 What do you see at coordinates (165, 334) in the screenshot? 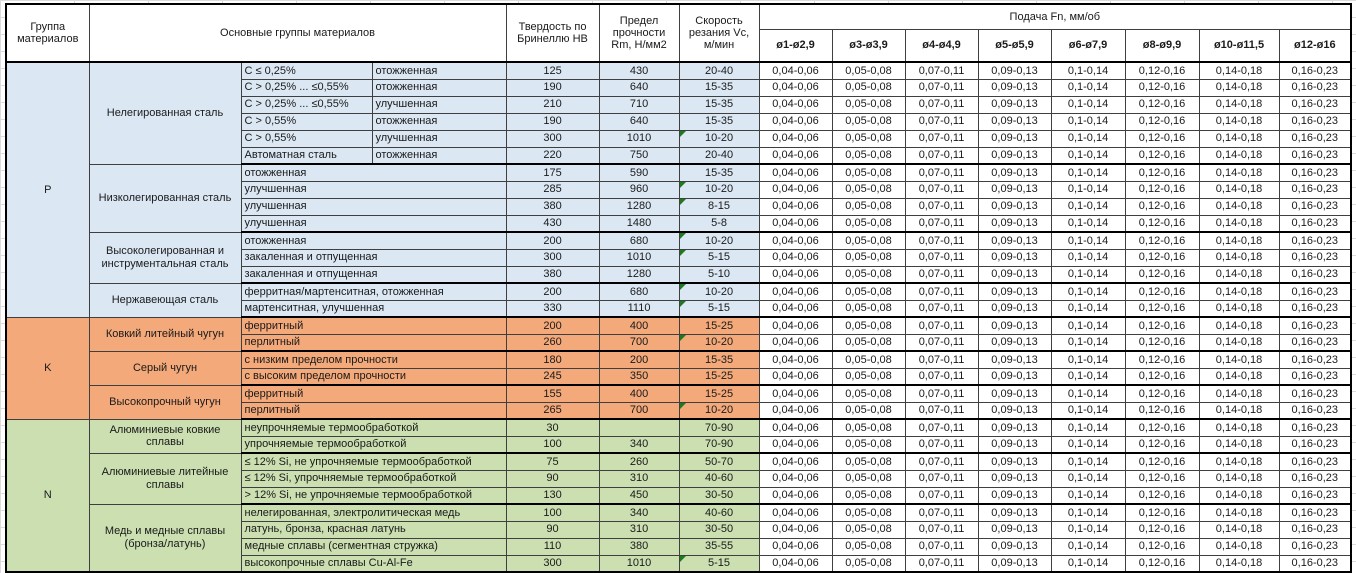
I see `material-subgroup-cell: Ковкий литейный чугун` at bounding box center [165, 334].